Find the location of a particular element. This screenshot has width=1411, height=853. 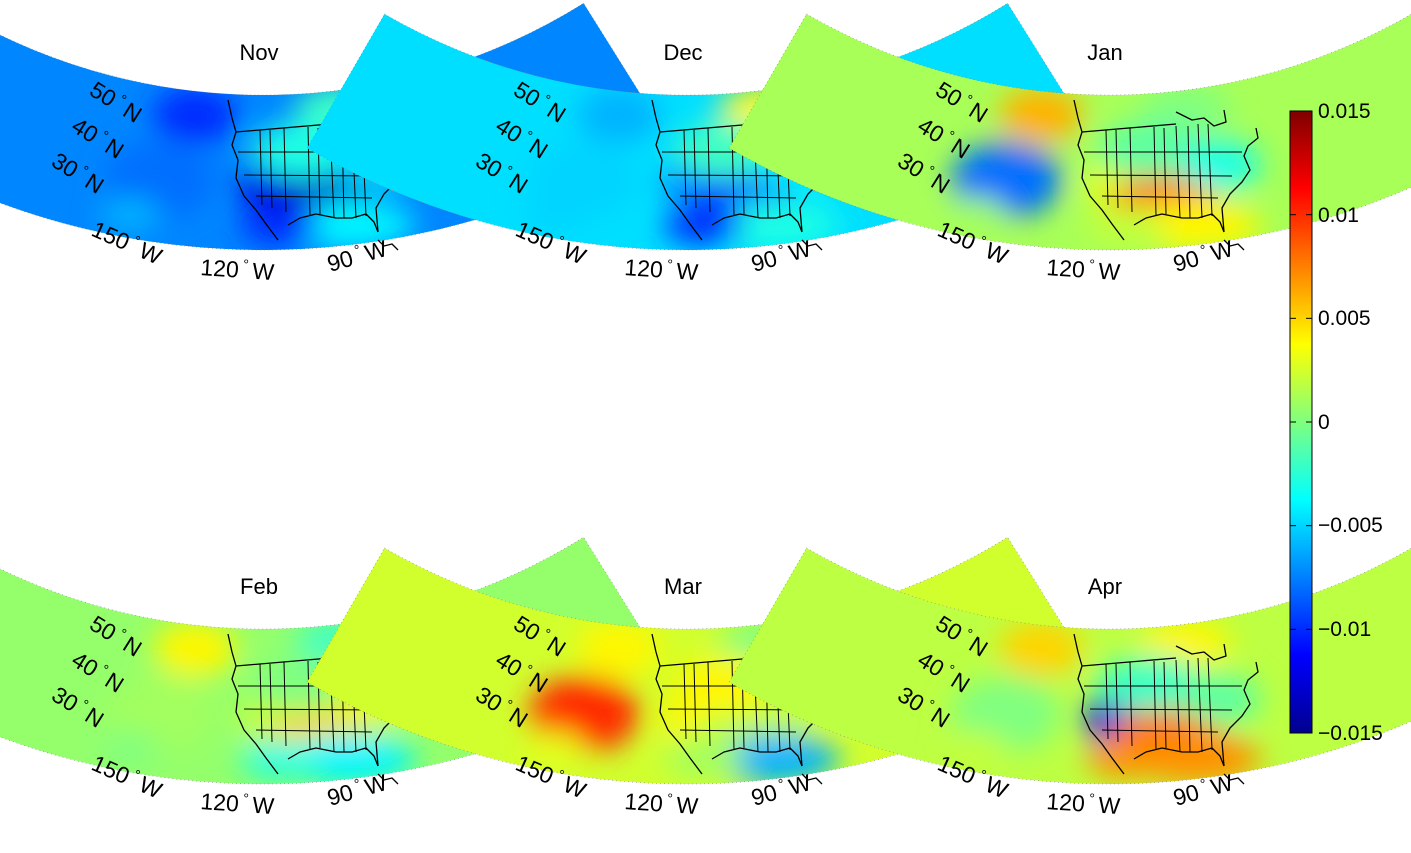

colorbar-tick-label: 0 is located at coordinates (1324, 422).